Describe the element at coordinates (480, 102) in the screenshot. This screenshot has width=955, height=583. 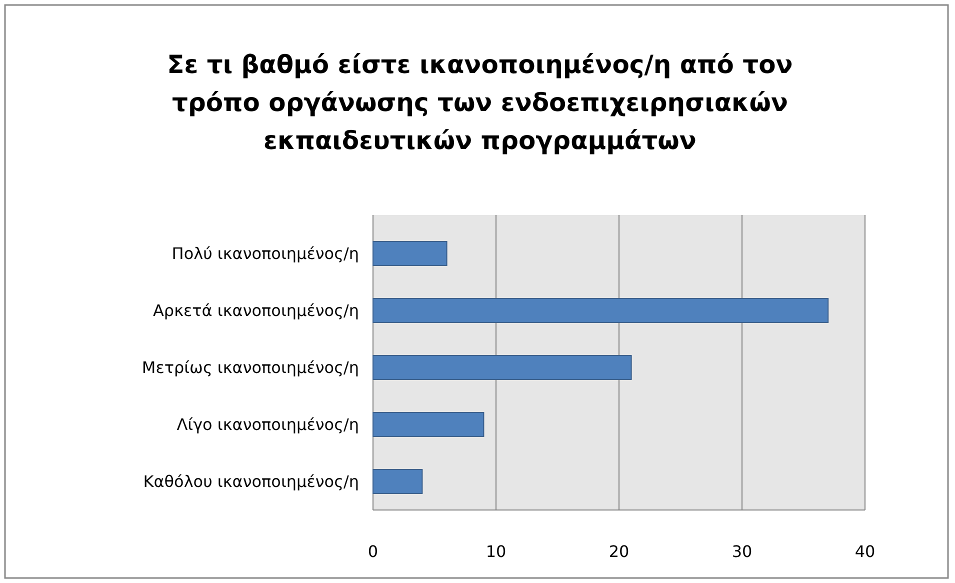
I see `chart-title: Σε τι βαθμό είστε ικανοποιημένος/η από τον τρόπο οργάνωσης των ενδοεπιχειρησιακών εκπαιδευτικών προγραμμάτων` at that location.